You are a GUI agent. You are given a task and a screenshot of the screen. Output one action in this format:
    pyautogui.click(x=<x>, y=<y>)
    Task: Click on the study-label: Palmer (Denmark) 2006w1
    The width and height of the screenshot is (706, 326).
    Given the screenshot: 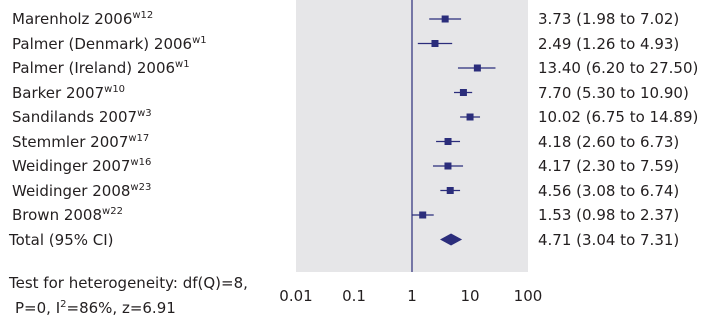 What is the action you would take?
    pyautogui.click(x=109, y=44)
    